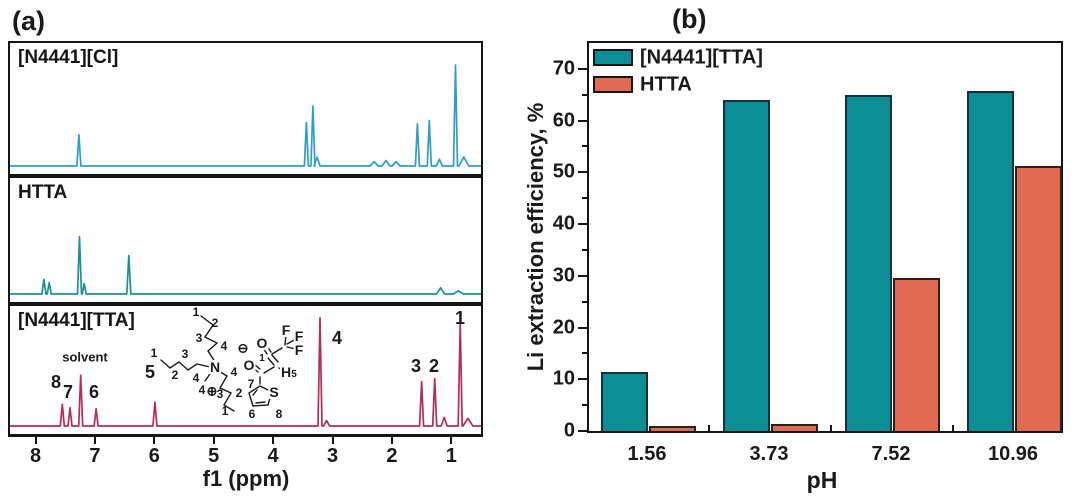 Image resolution: width=1080 pixels, height=496 pixels. I want to click on y-tick-label-70: 70, so click(563, 68).